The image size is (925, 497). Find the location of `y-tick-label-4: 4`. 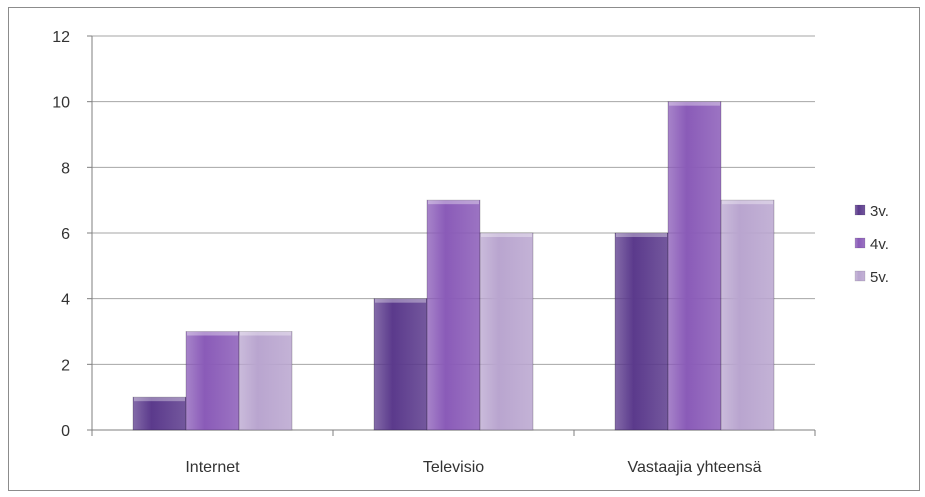

y-tick-label-4: 4 is located at coordinates (65, 300).